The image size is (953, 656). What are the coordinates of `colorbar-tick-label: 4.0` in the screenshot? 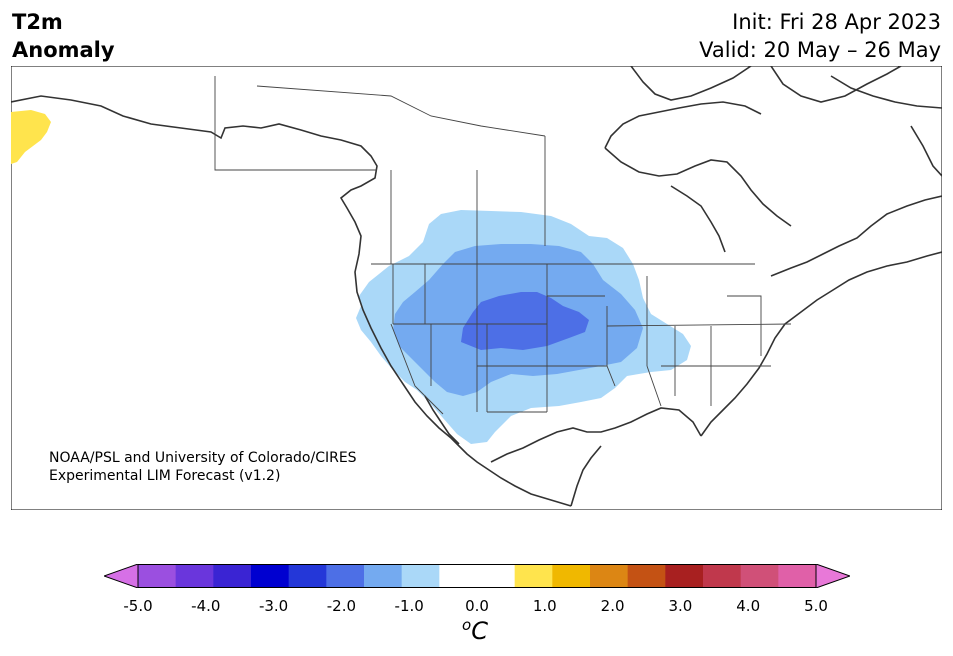 It's located at (748, 606).